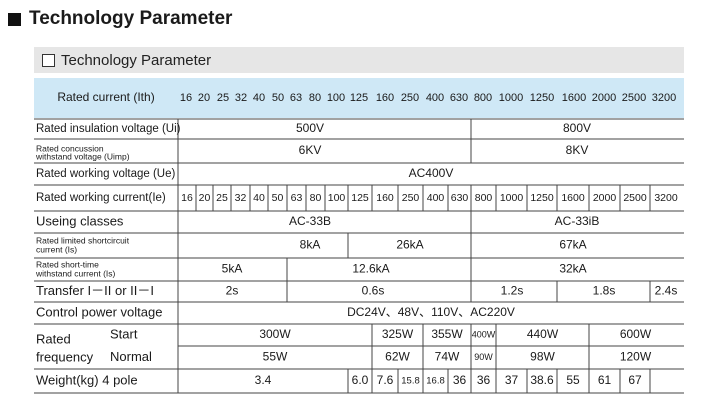  Describe the element at coordinates (577, 221) in the screenshot. I see `using-class-right-value: AC-33iB` at that location.